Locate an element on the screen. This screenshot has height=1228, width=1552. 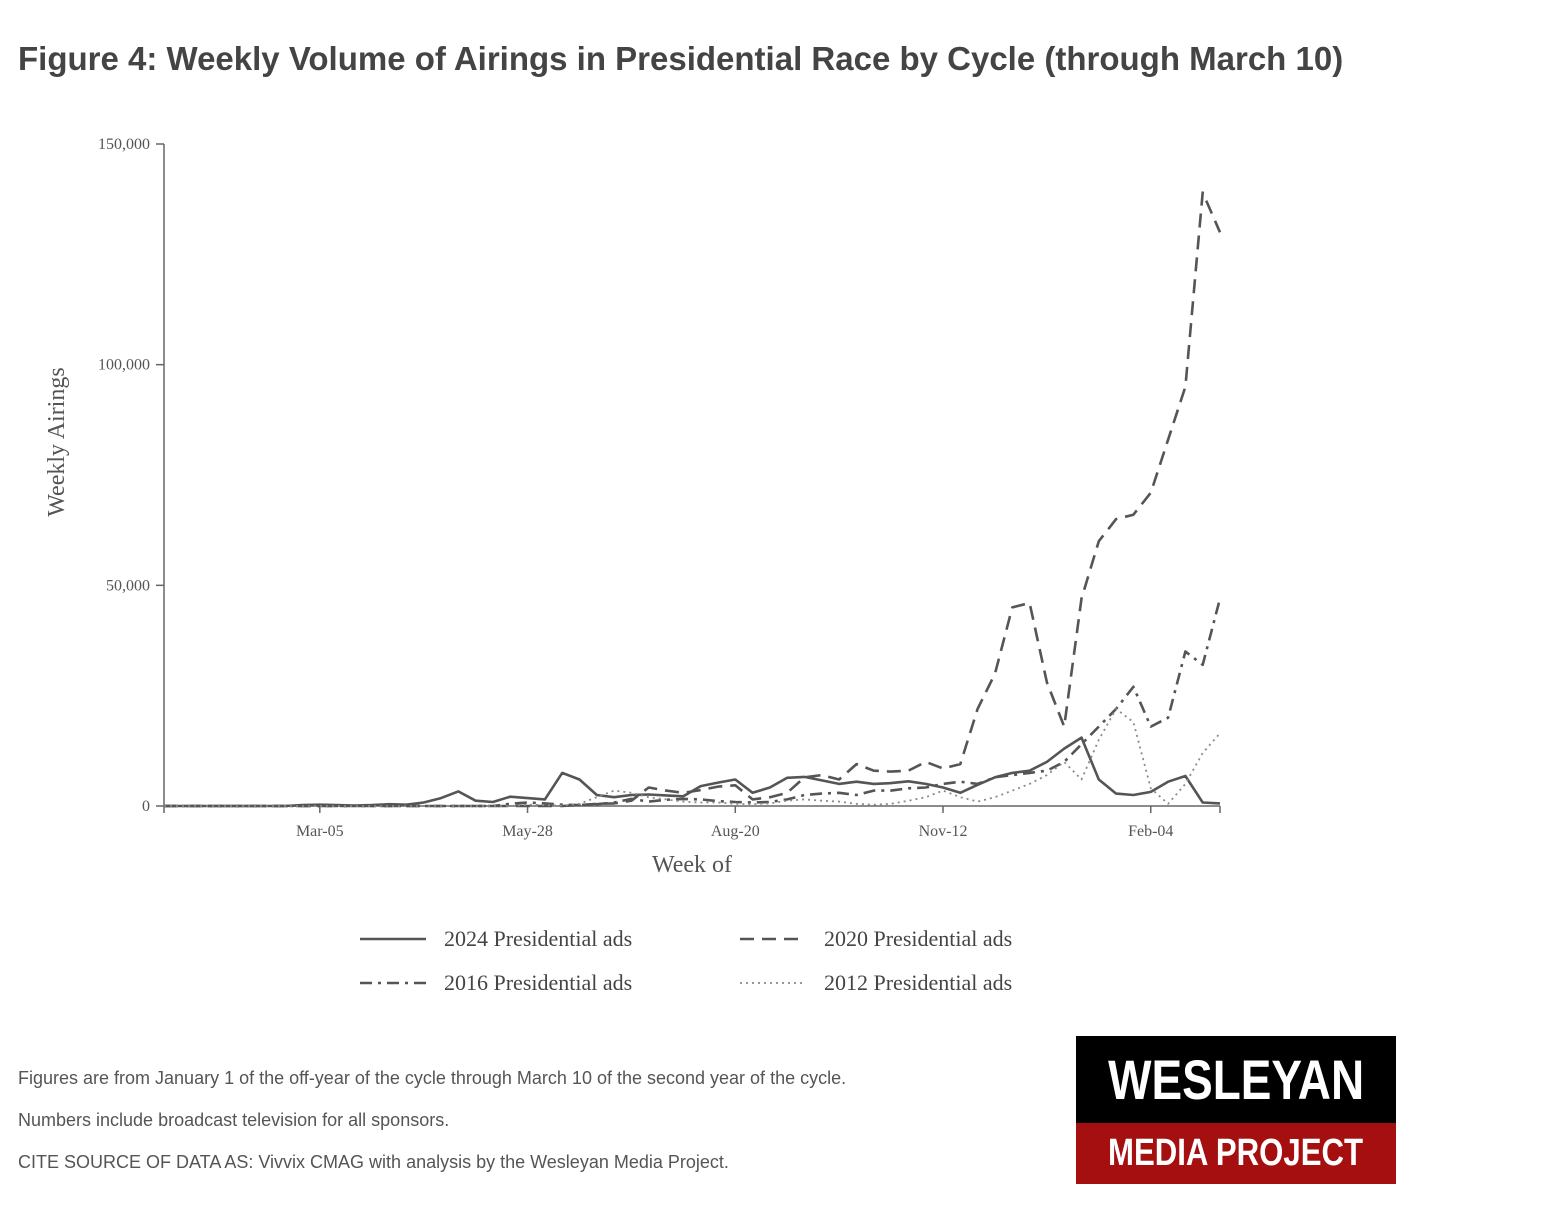
y-tick-label: 50,000 is located at coordinates (128, 585).